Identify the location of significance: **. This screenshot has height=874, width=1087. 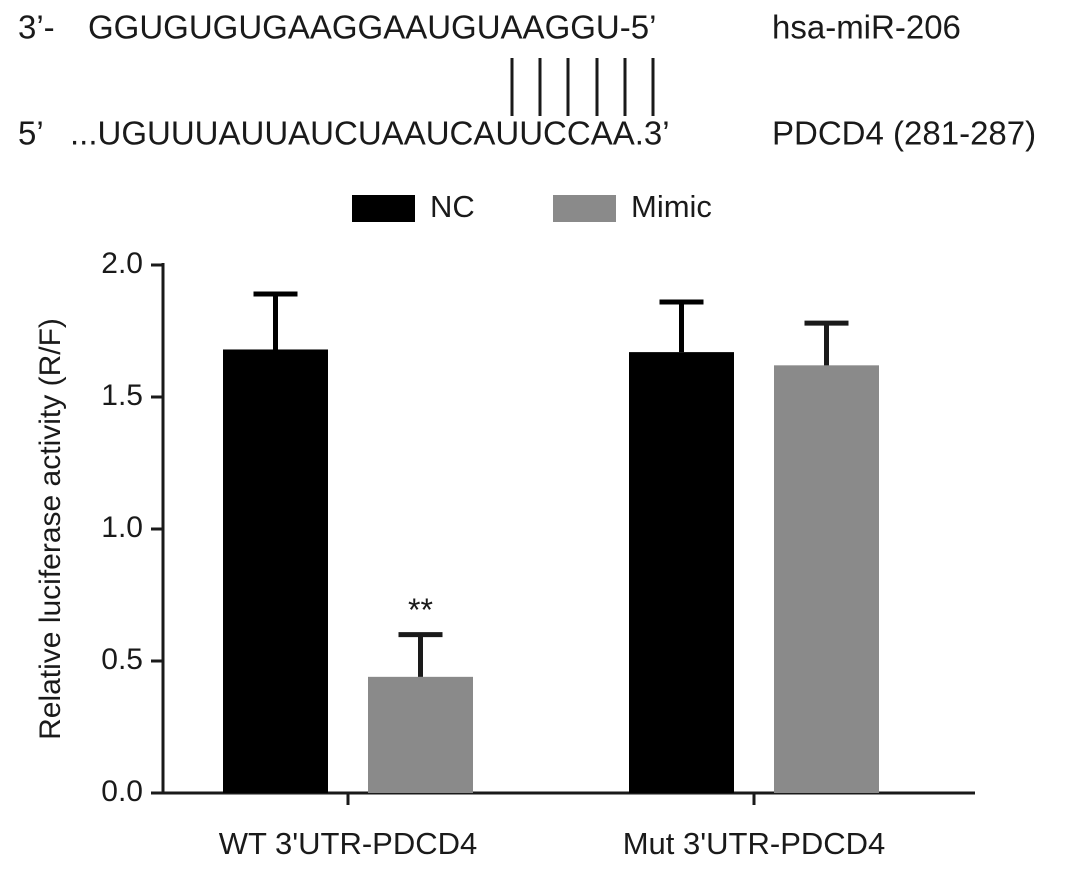
(420, 610).